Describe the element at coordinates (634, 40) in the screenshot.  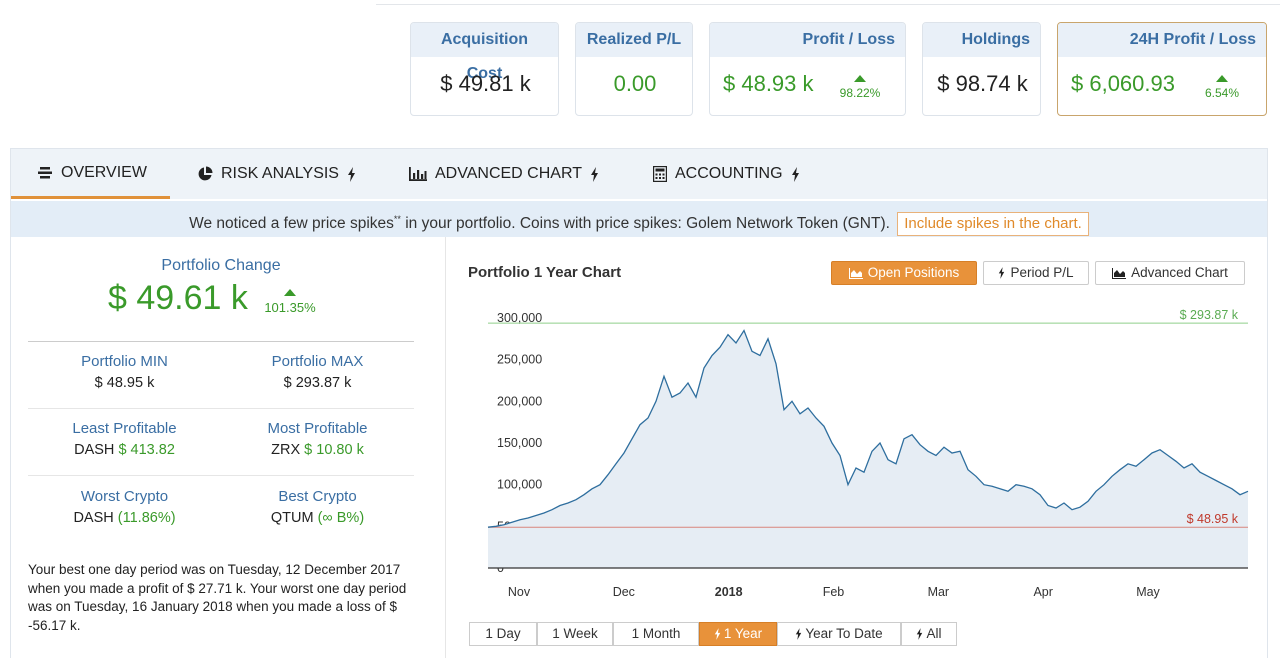
I see `card-title: Realized P/L` at that location.